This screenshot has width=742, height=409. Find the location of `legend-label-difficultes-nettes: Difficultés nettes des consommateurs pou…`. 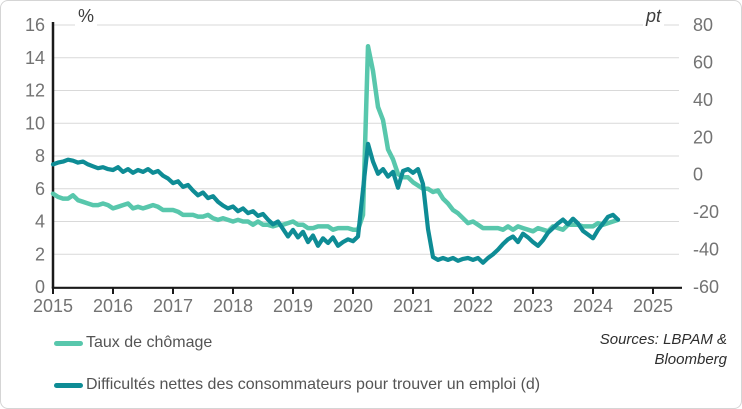

legend-label-difficultes-nettes: Difficultés nettes des consommateurs pou… is located at coordinates (313, 384).